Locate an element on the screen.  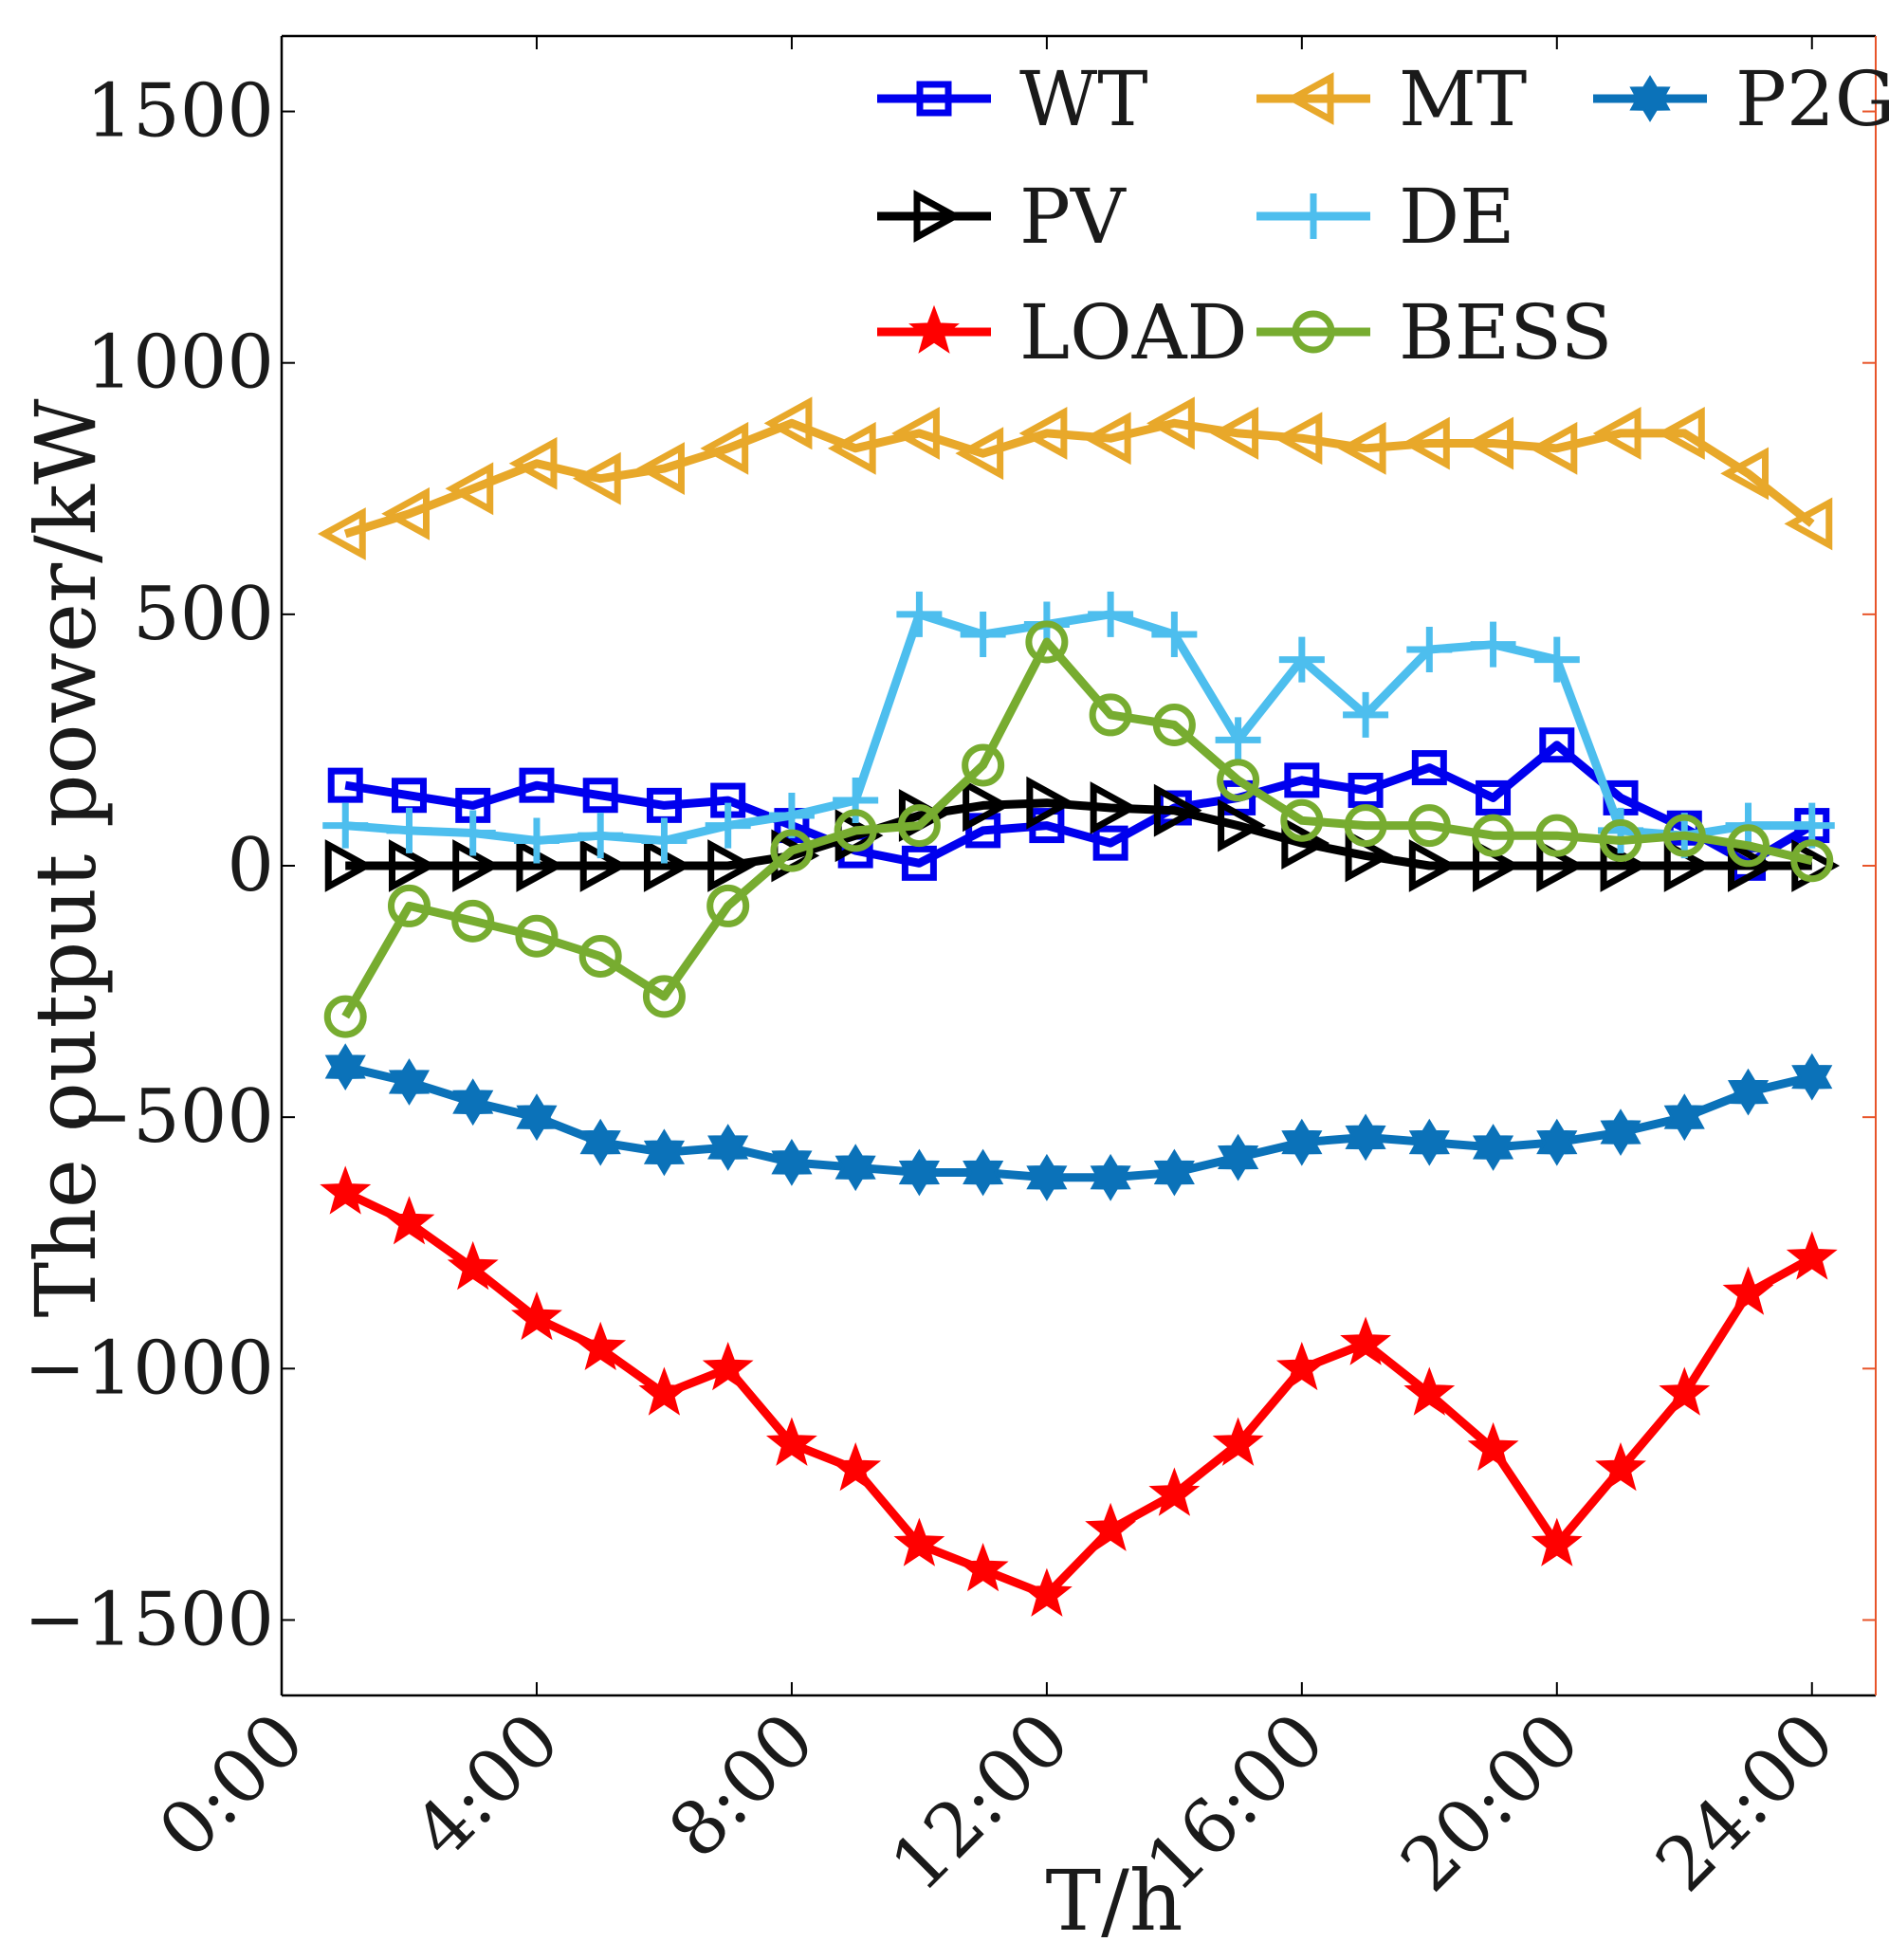
y-tick-label: −1000 is located at coordinates (149, 1368).